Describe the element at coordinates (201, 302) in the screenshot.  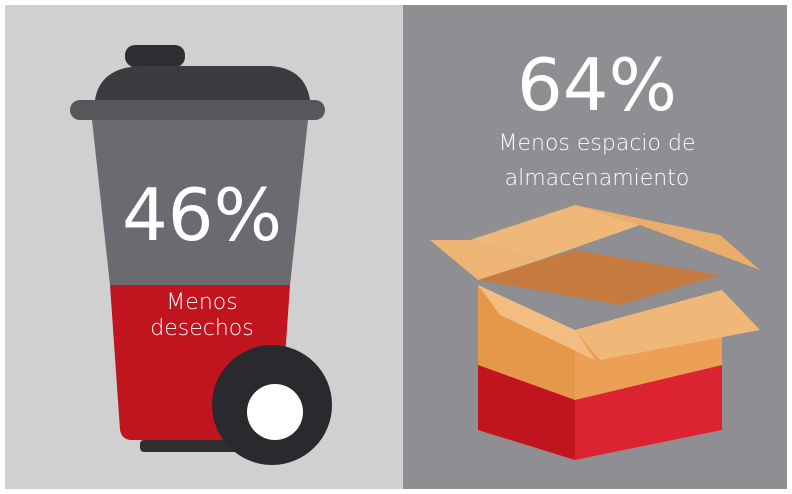
I see `label-line: Menos` at that location.